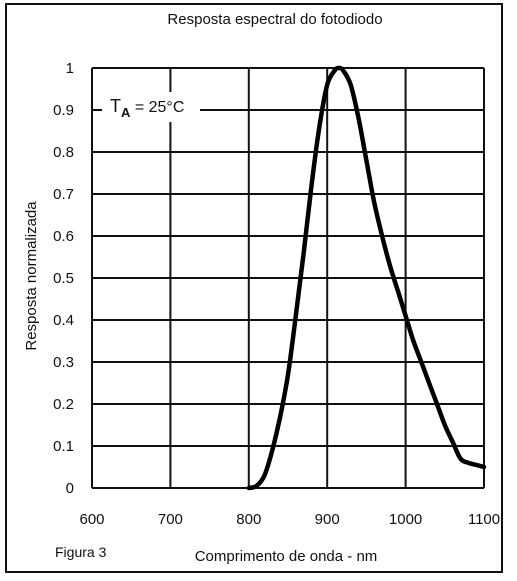  Describe the element at coordinates (70, 488) in the screenshot. I see `y-tick-label: 0` at that location.